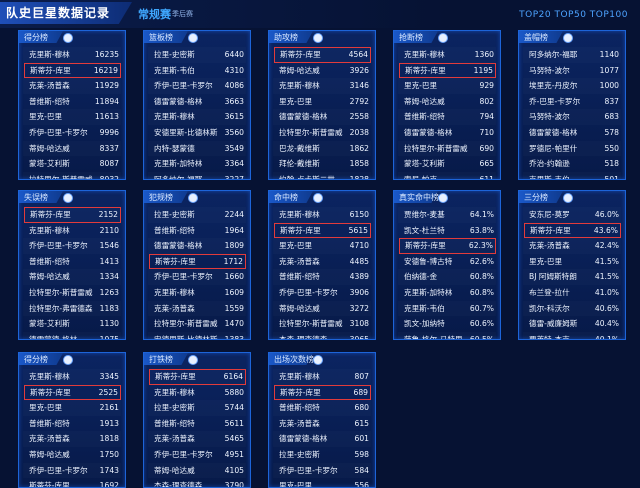 The image size is (640, 488). Describe the element at coordinates (197, 393) in the screenshot. I see `list-item: 克里斯-穆林 5880` at that location.